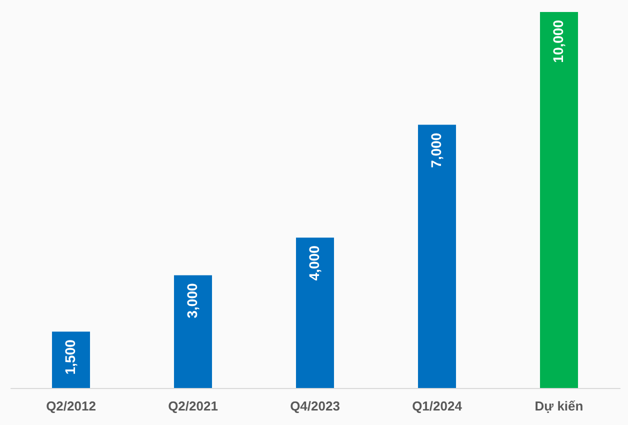  What do you see at coordinates (192, 300) in the screenshot?
I see `data-label: 3,000` at bounding box center [192, 300].